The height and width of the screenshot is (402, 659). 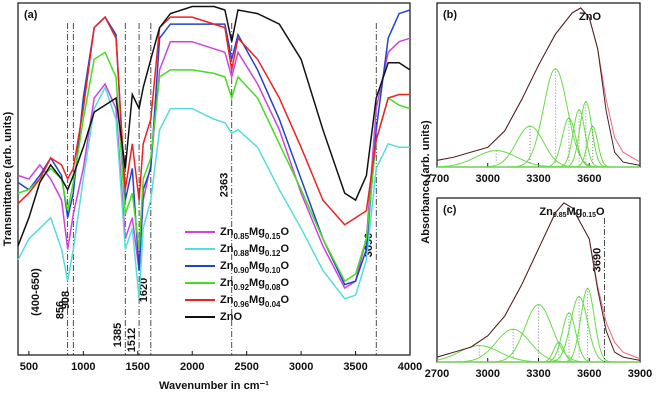 What do you see at coordinates (61, 310) in the screenshot?
I see `marker-label: 856` at bounding box center [61, 310].